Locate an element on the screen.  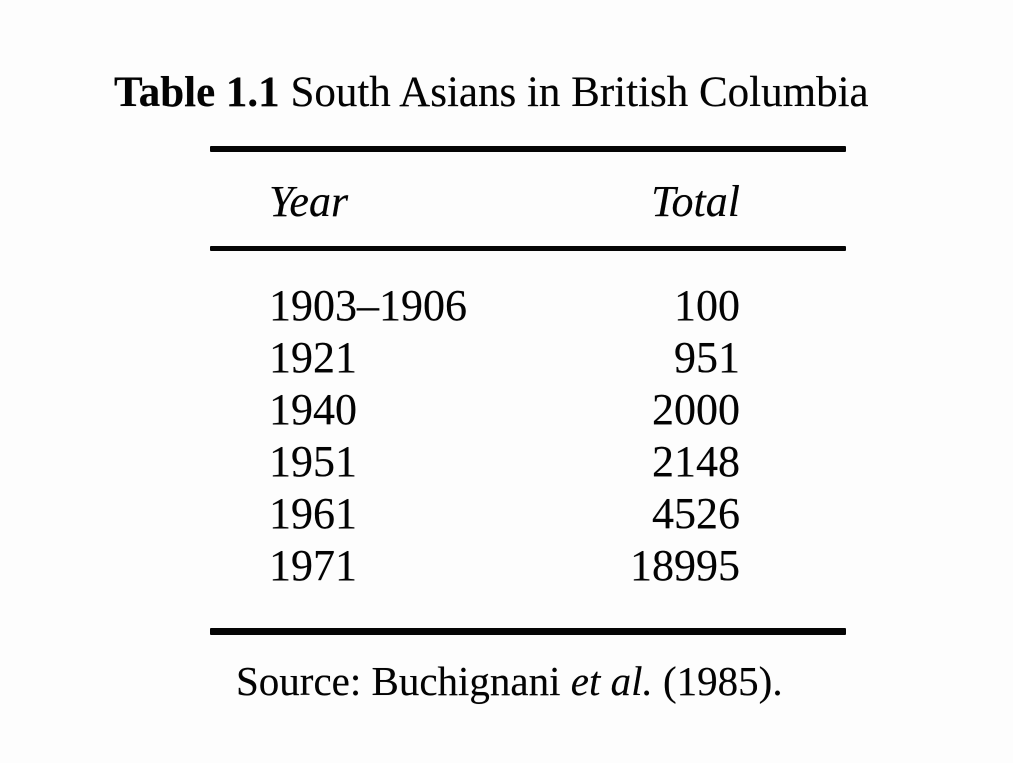
source-note-etal: et al. is located at coordinates (611, 681).